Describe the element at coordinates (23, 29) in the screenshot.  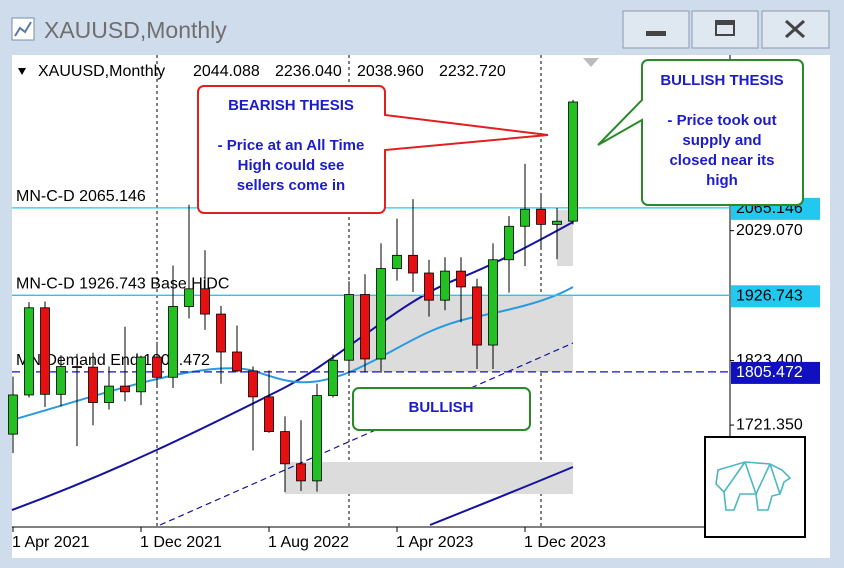
I see `app-icon` at that location.